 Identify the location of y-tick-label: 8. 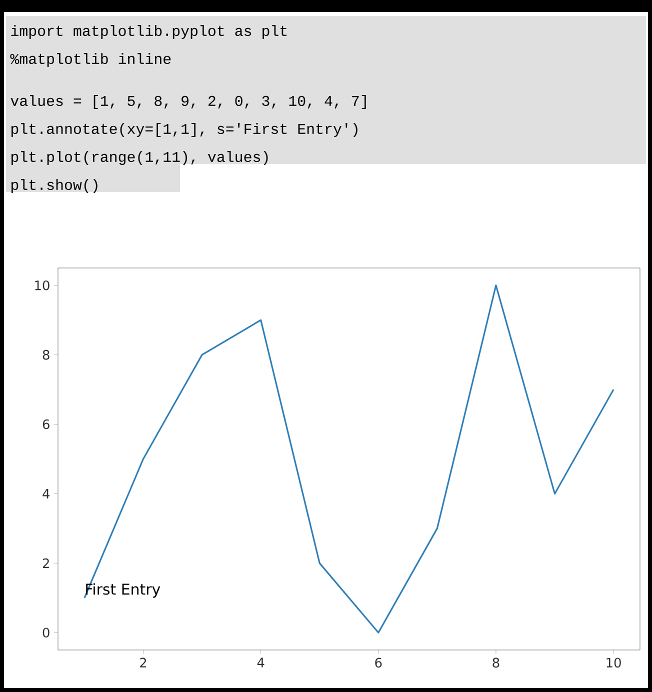
(46, 355).